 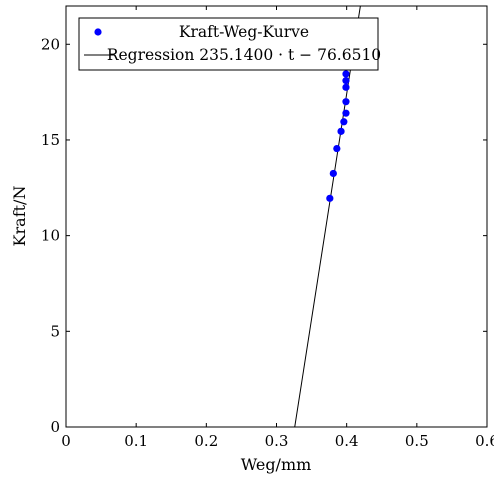 I want to click on x-tick-label: 0.4, so click(x=347, y=441).